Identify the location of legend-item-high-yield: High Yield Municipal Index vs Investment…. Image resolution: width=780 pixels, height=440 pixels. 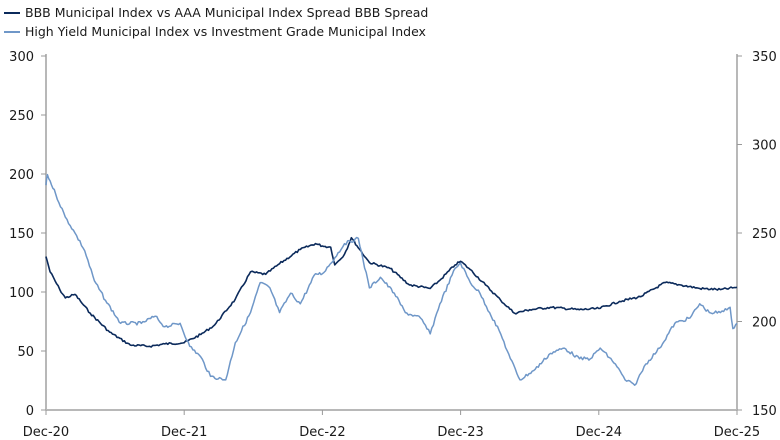
(216, 31).